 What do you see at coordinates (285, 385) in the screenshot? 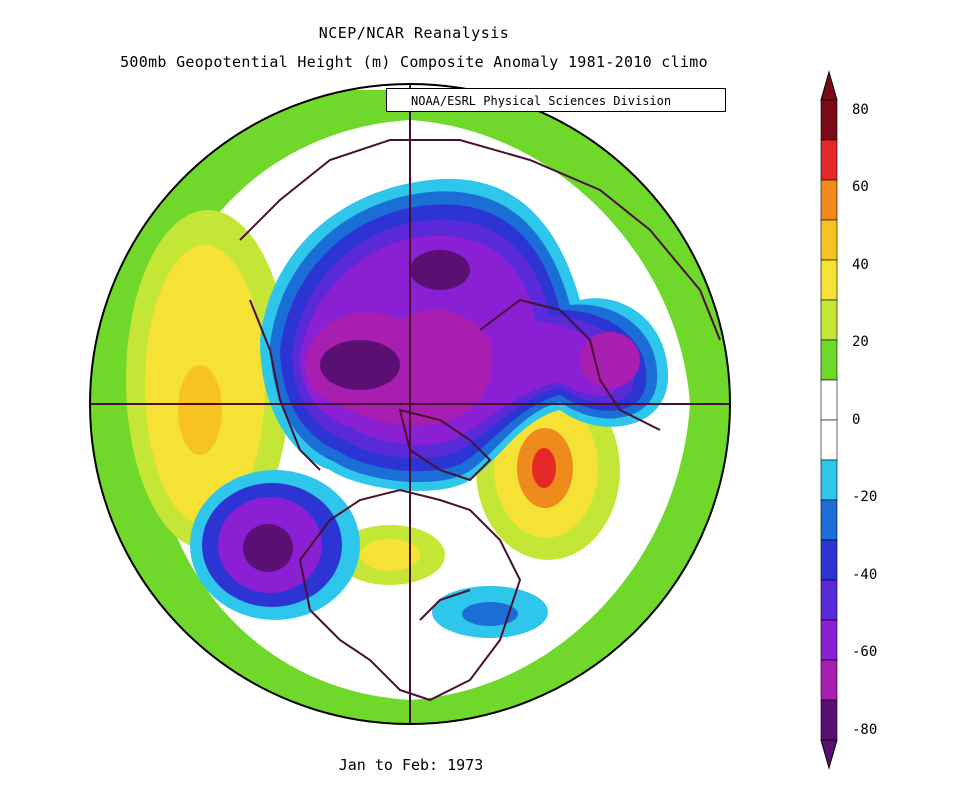
I see `coast-asia-east` at bounding box center [285, 385].